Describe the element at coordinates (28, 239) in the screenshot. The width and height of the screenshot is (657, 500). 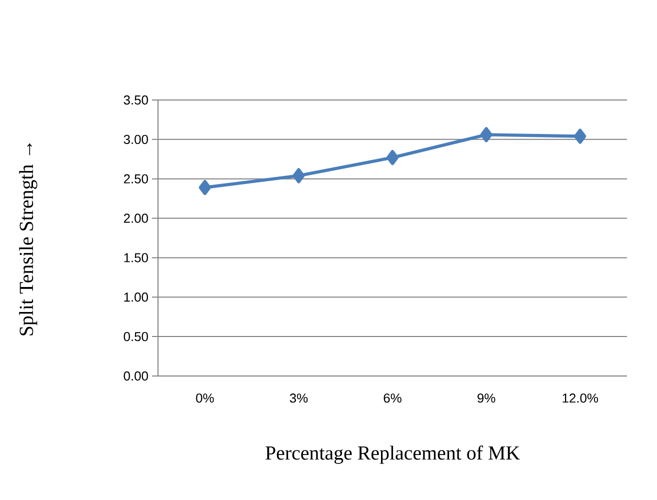
I see `y-axis-title: Split Tensile Strength →` at that location.